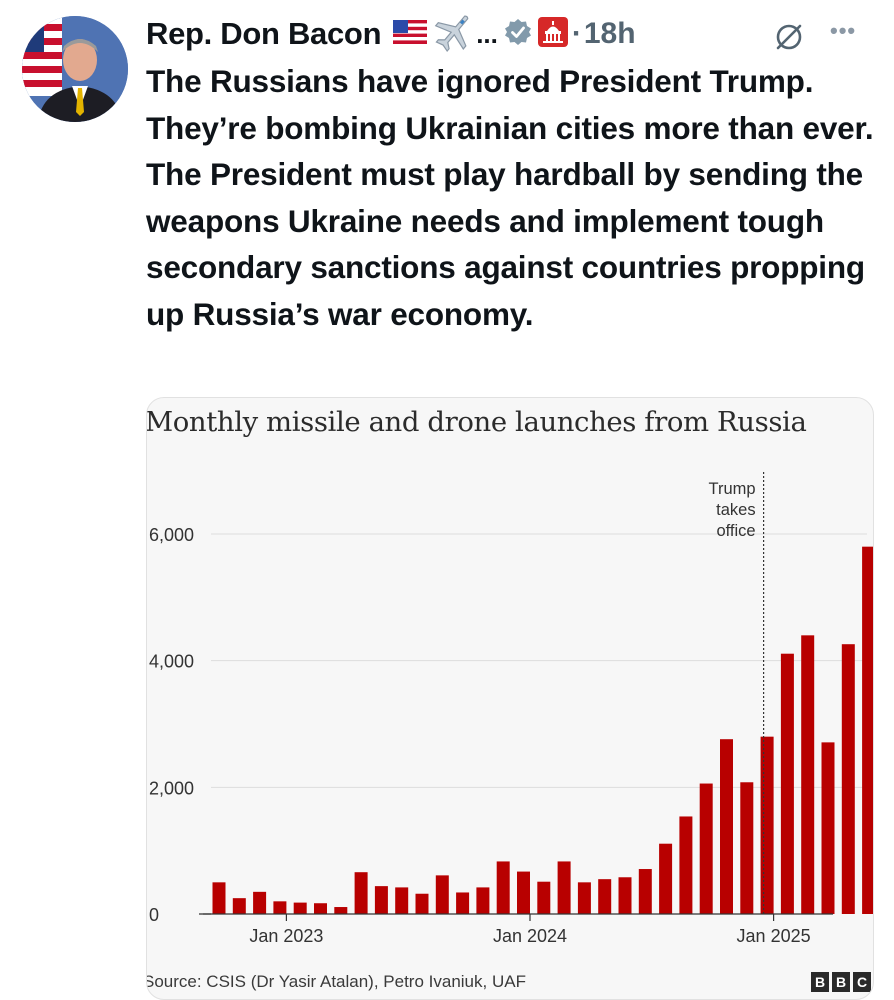  I want to click on bar-dec-2023, so click(503, 887).